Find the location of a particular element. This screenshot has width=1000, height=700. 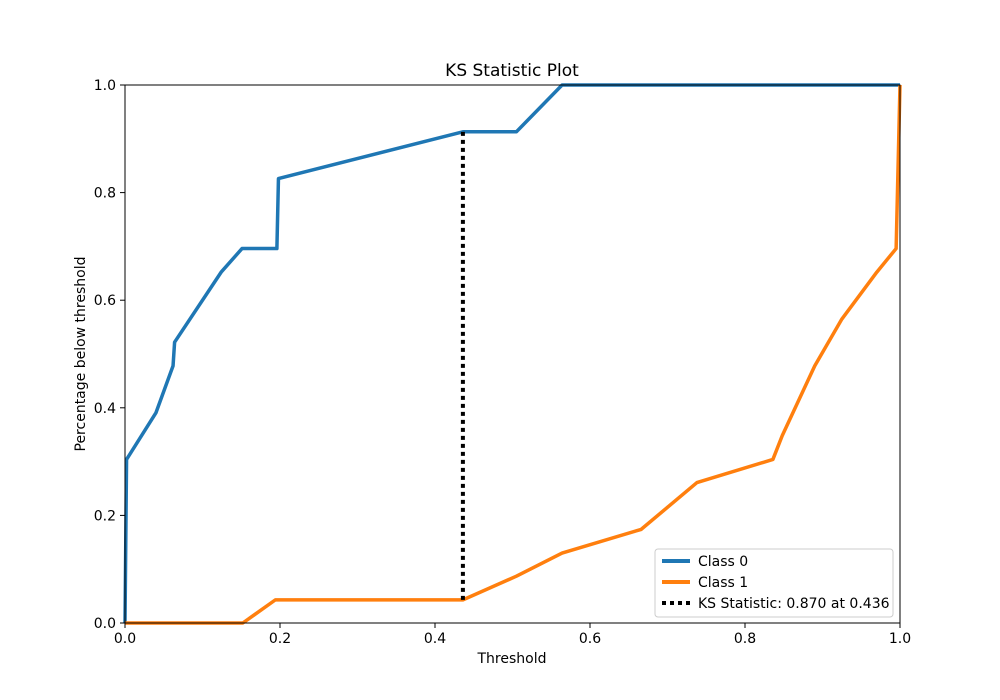

legend-label-class-0: Class 0 is located at coordinates (723, 562).